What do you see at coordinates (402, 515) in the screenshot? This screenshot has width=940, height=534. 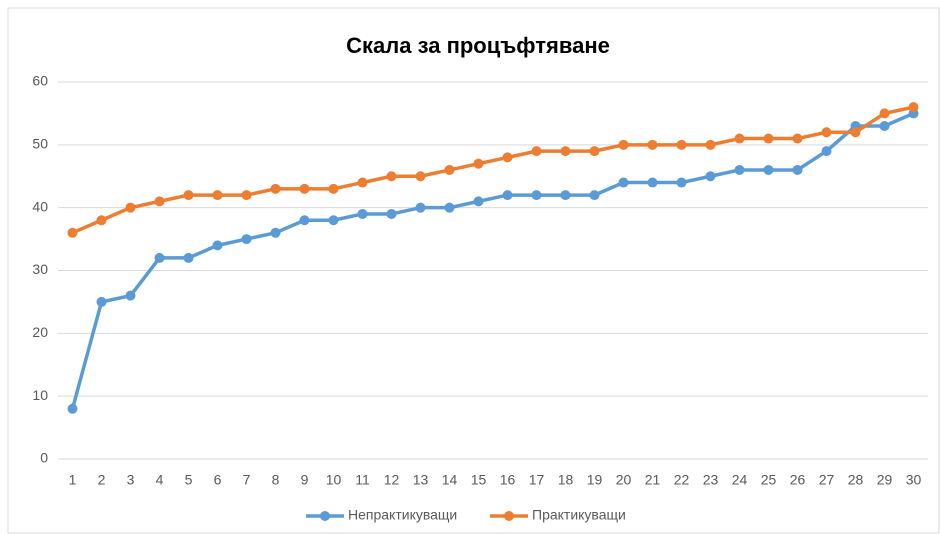 I see `legend-label: Непрактикуващи` at bounding box center [402, 515].